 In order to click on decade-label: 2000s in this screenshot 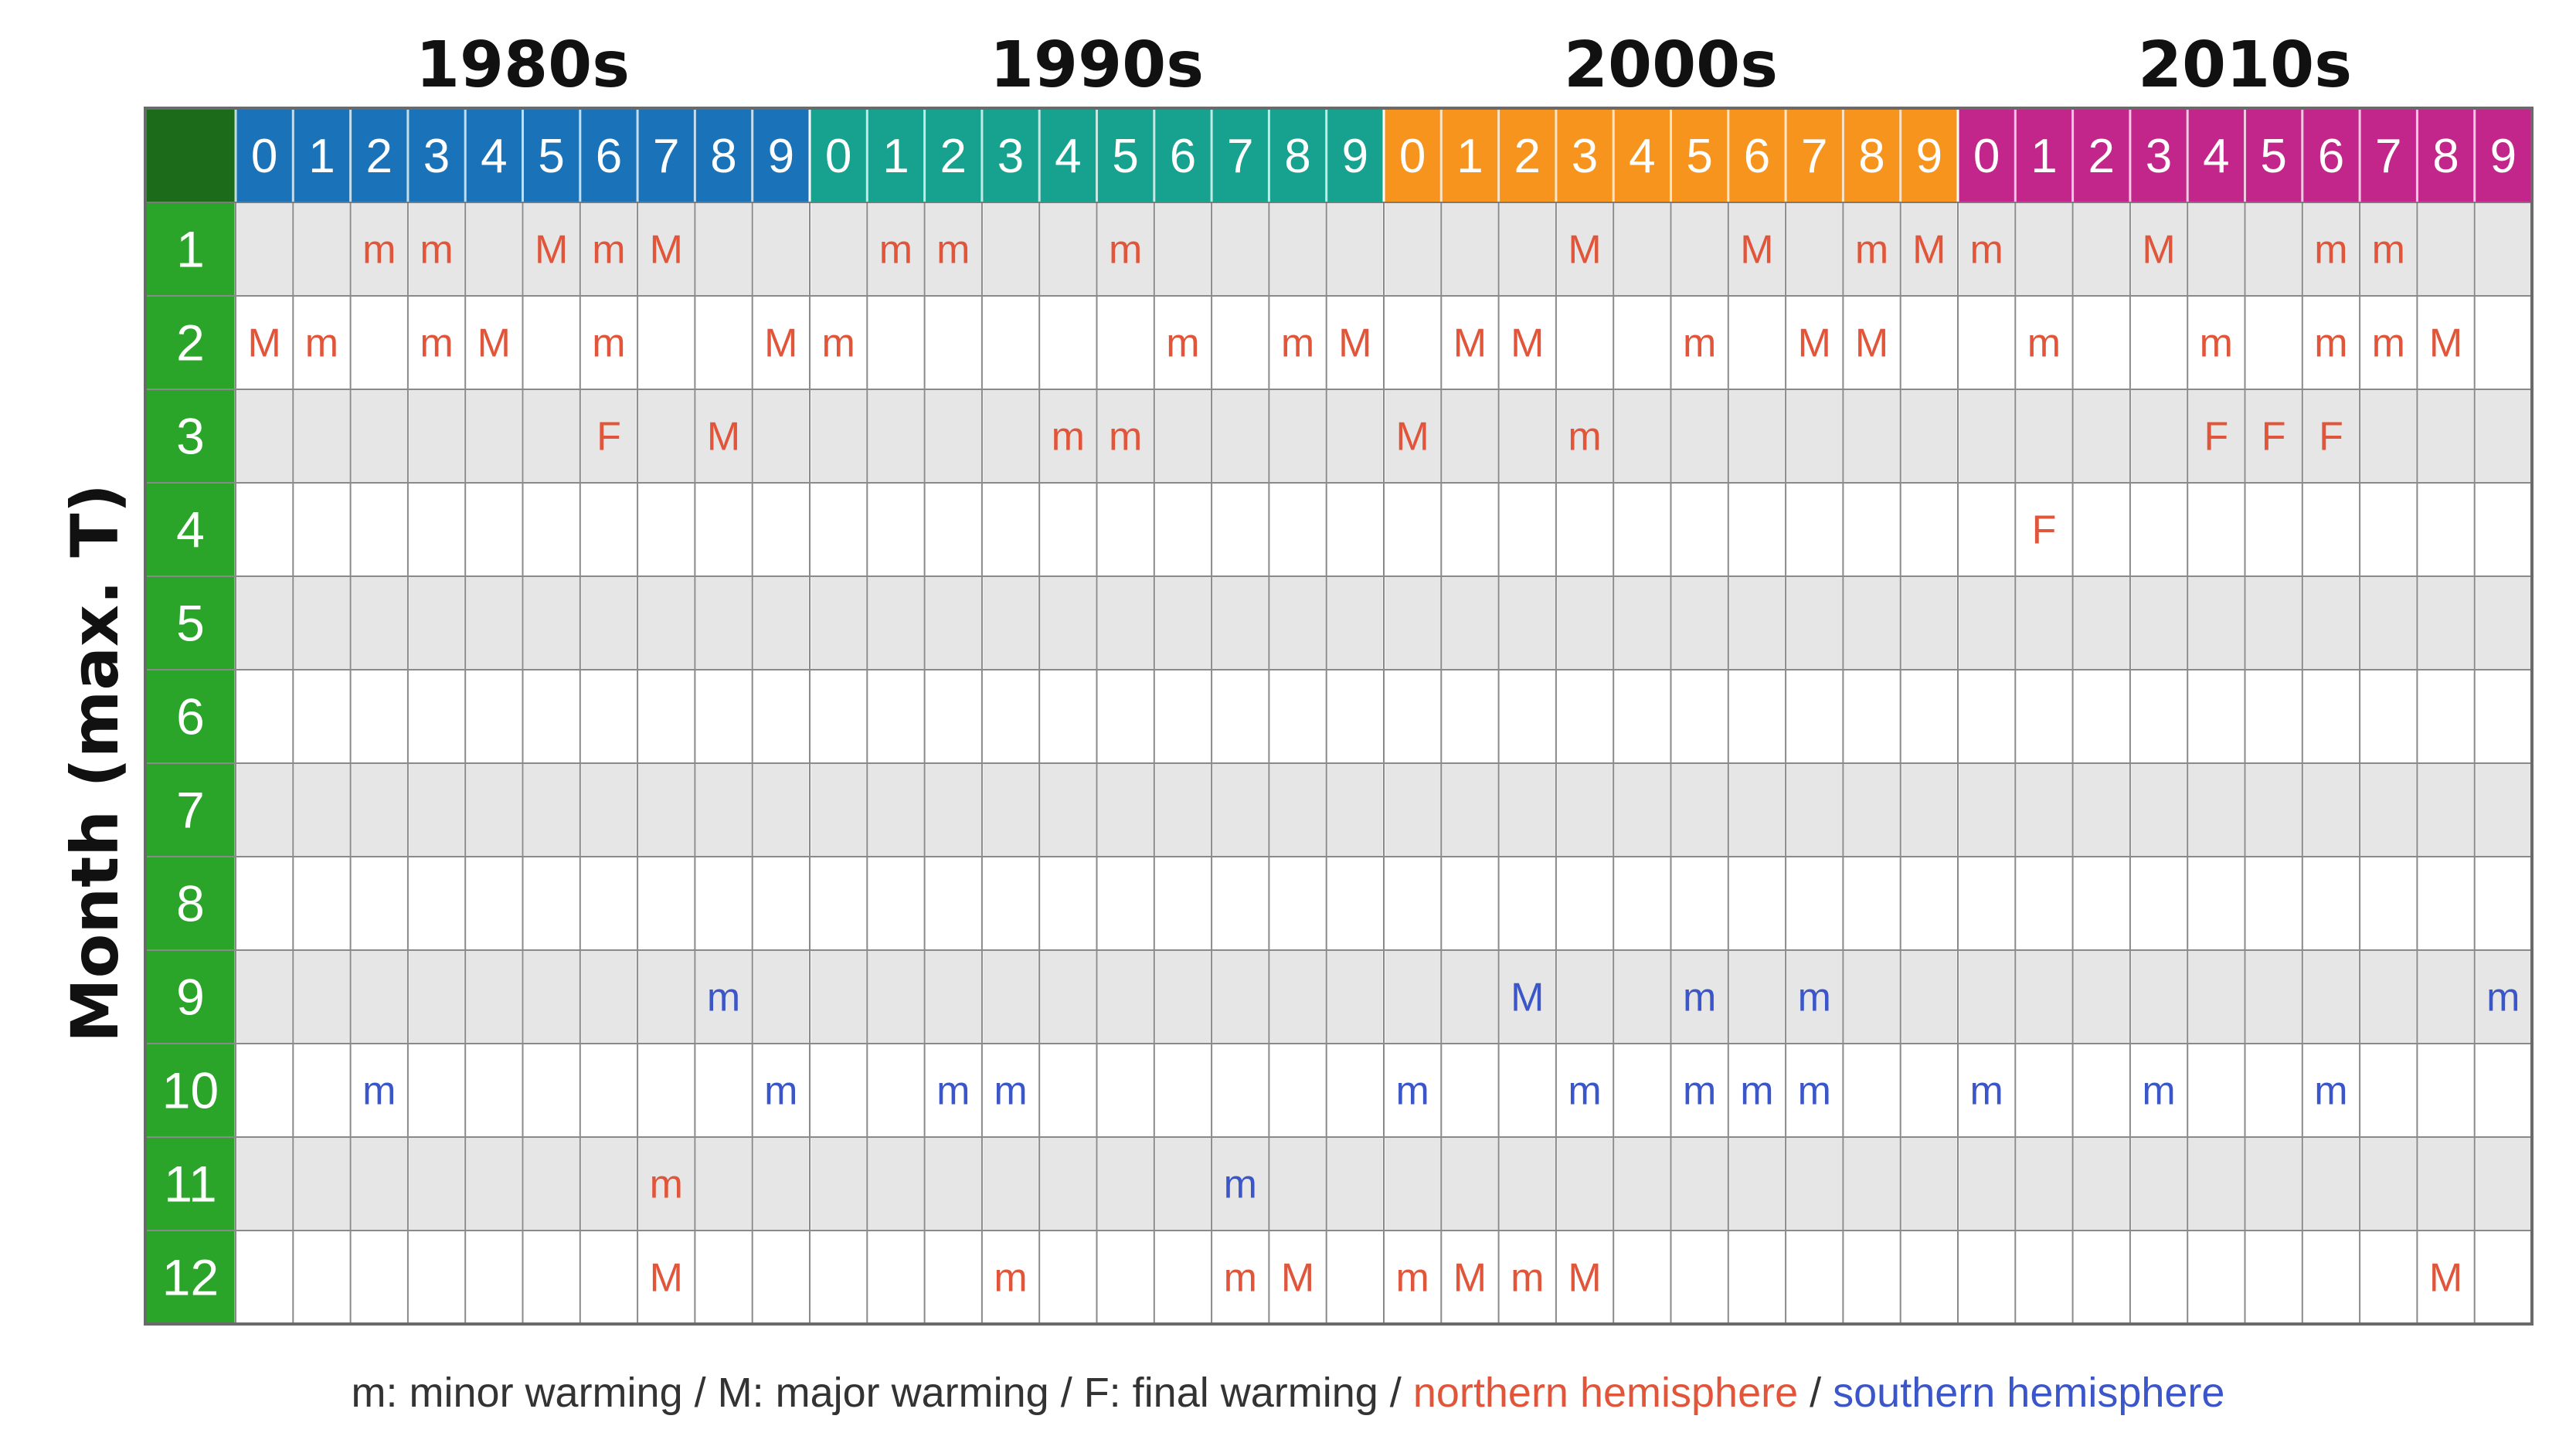, I will do `click(1671, 65)`.